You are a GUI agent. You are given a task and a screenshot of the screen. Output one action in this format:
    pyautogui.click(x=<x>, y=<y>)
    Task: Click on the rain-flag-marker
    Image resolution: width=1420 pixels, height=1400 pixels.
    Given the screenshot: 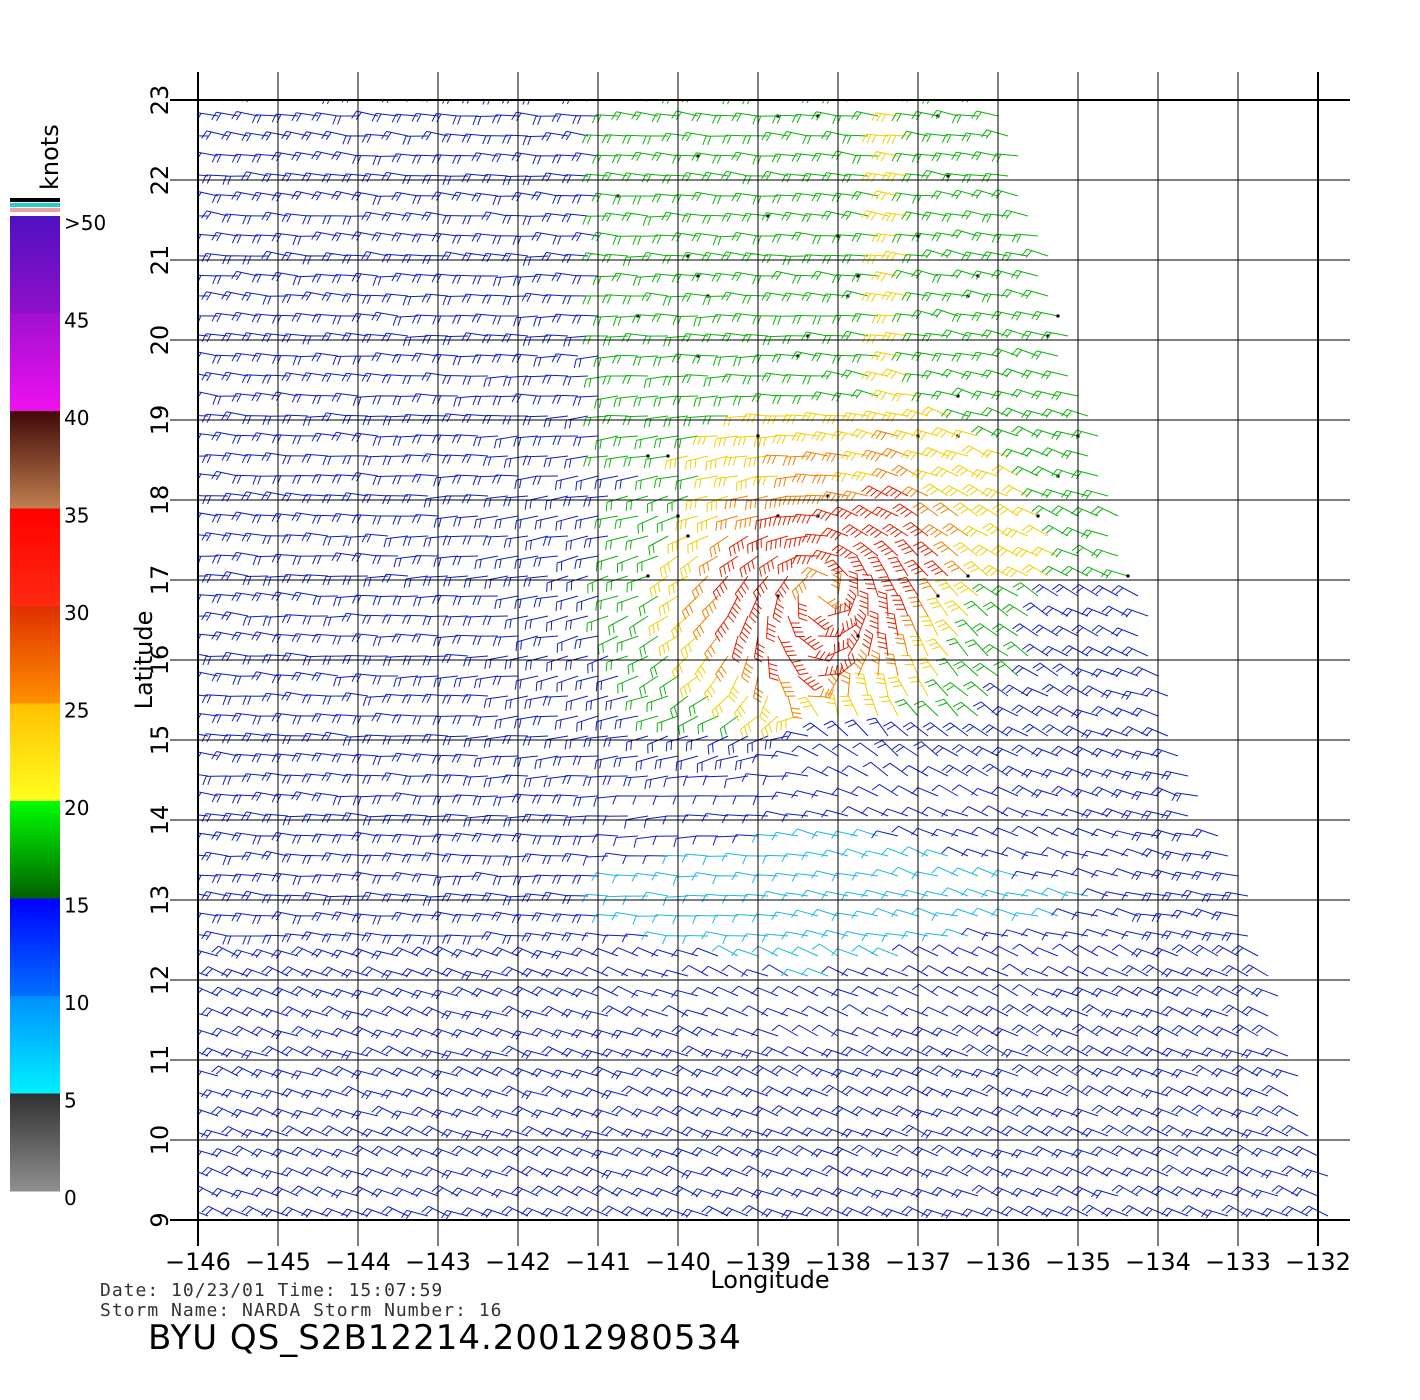 What is the action you would take?
    pyautogui.click(x=808, y=336)
    